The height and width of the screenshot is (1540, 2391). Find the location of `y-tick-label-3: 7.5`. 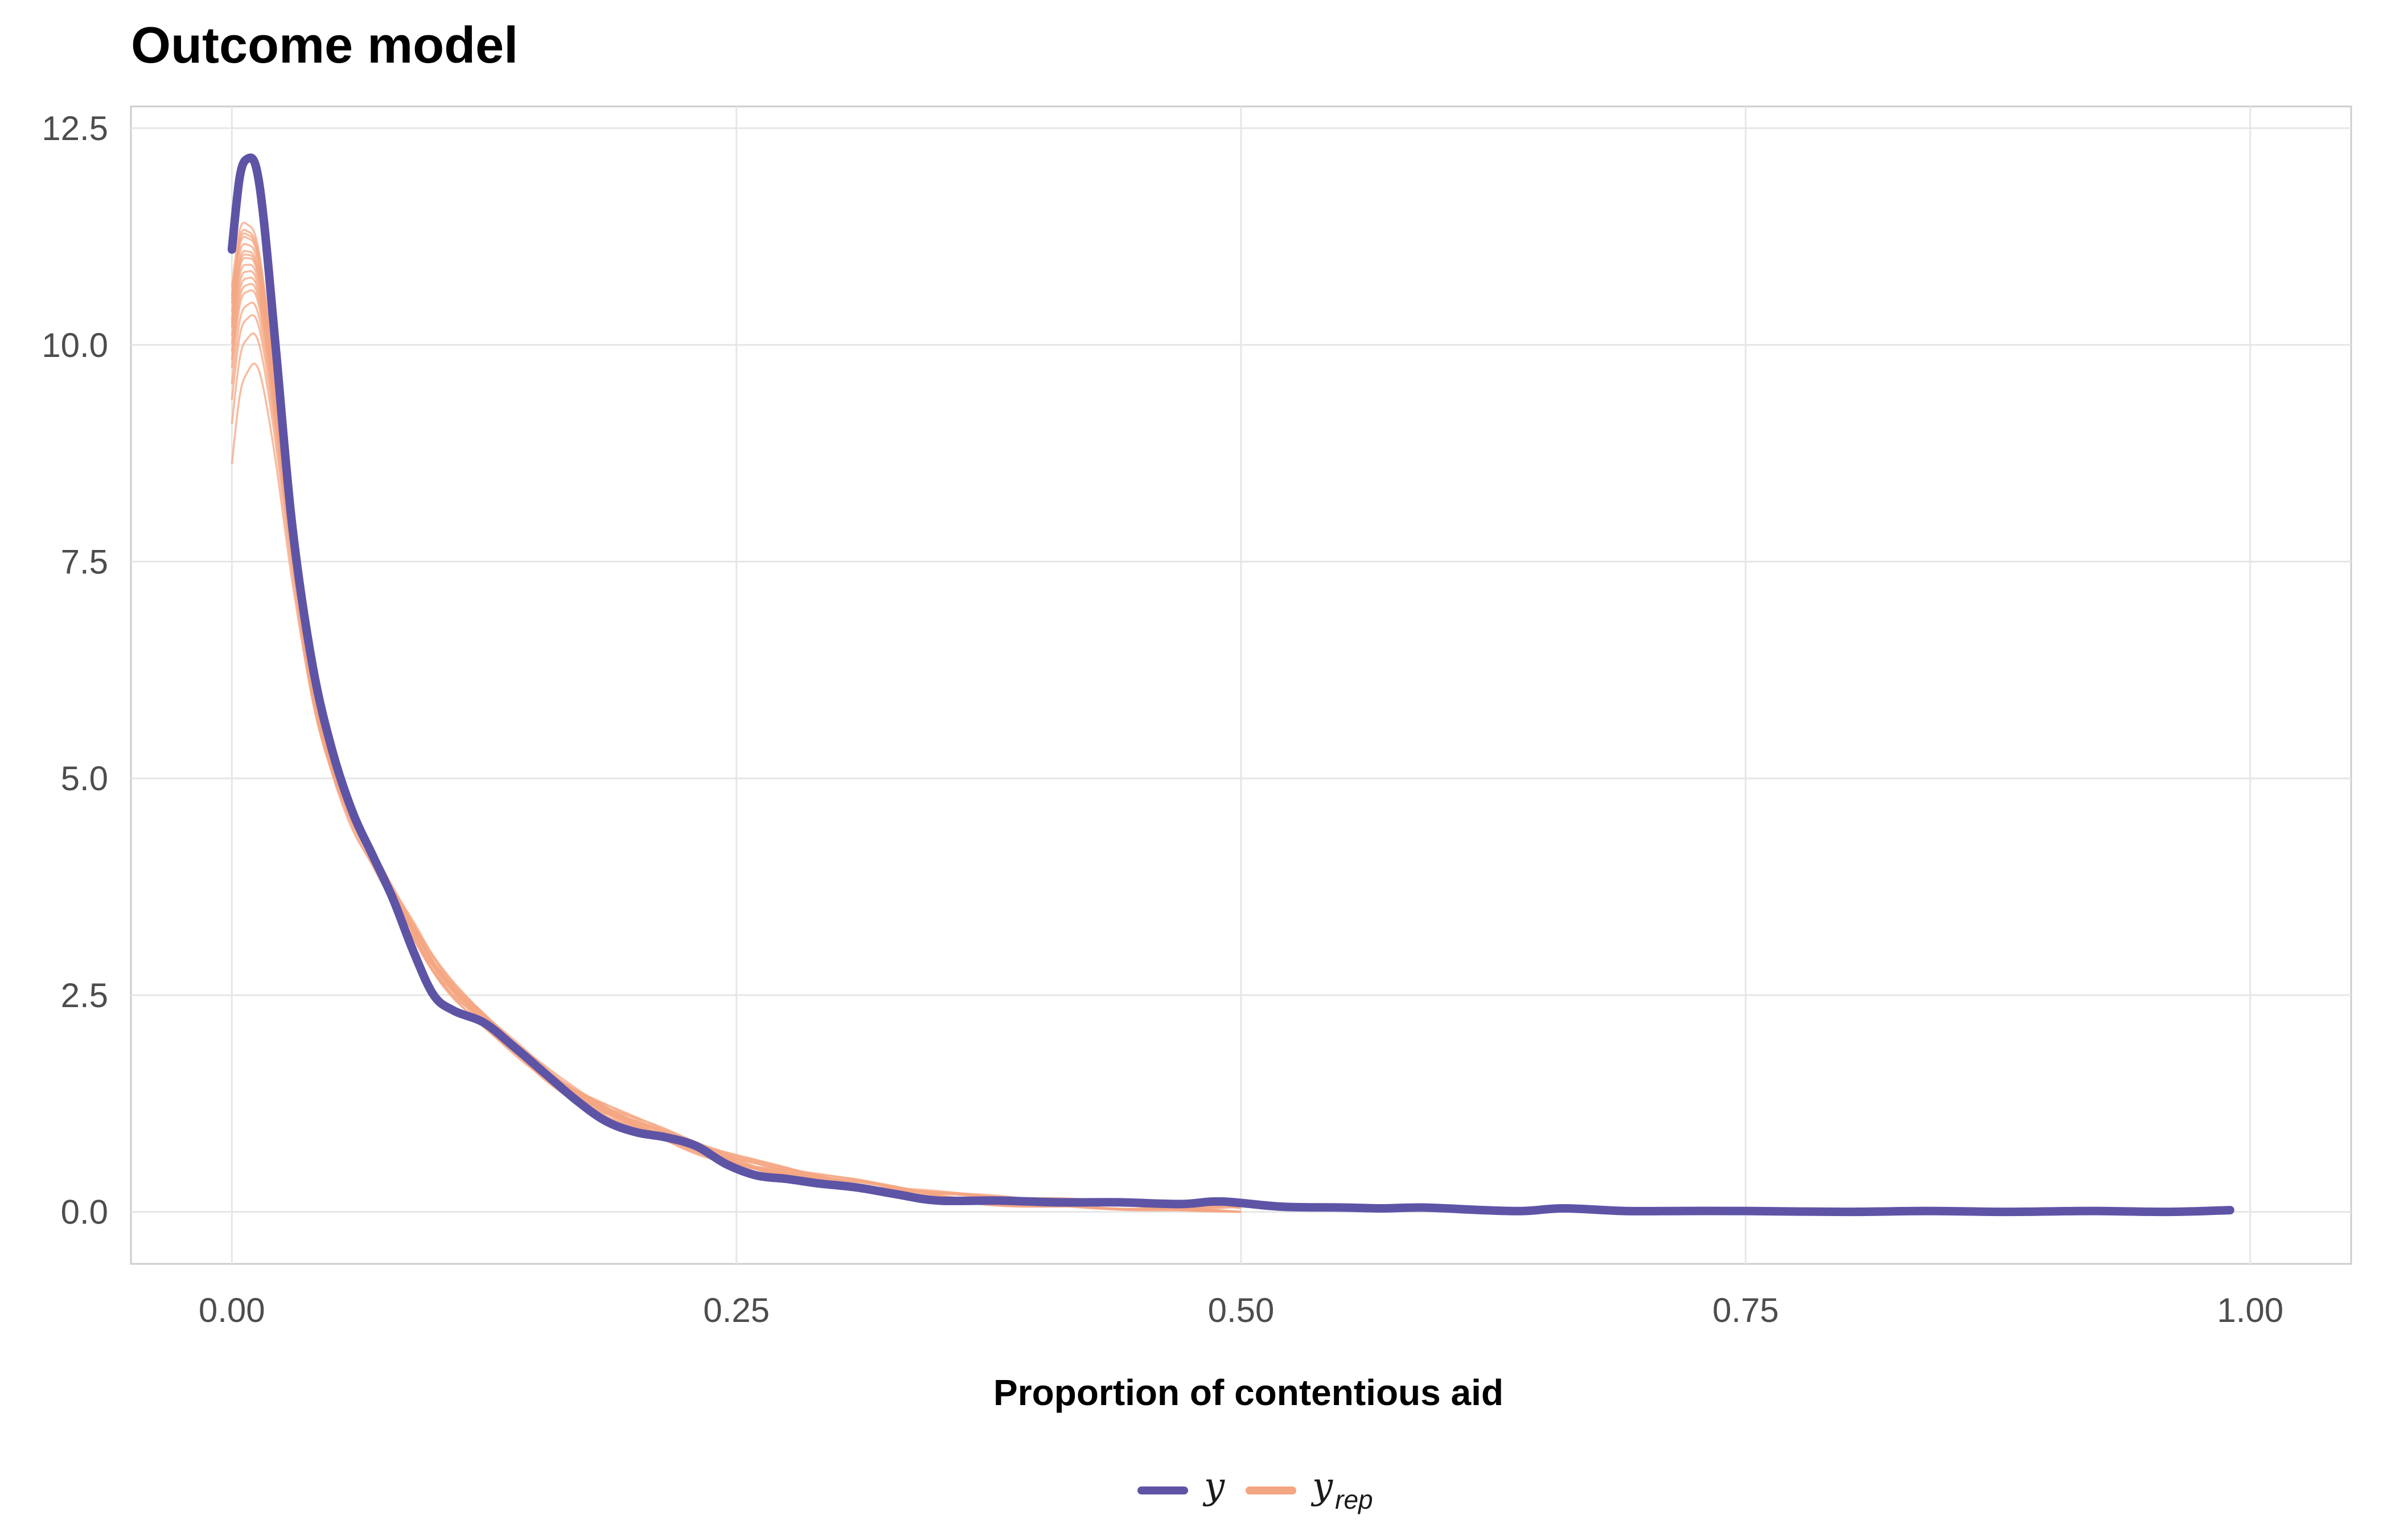

y-tick-label-3: 7.5 is located at coordinates (84, 562).